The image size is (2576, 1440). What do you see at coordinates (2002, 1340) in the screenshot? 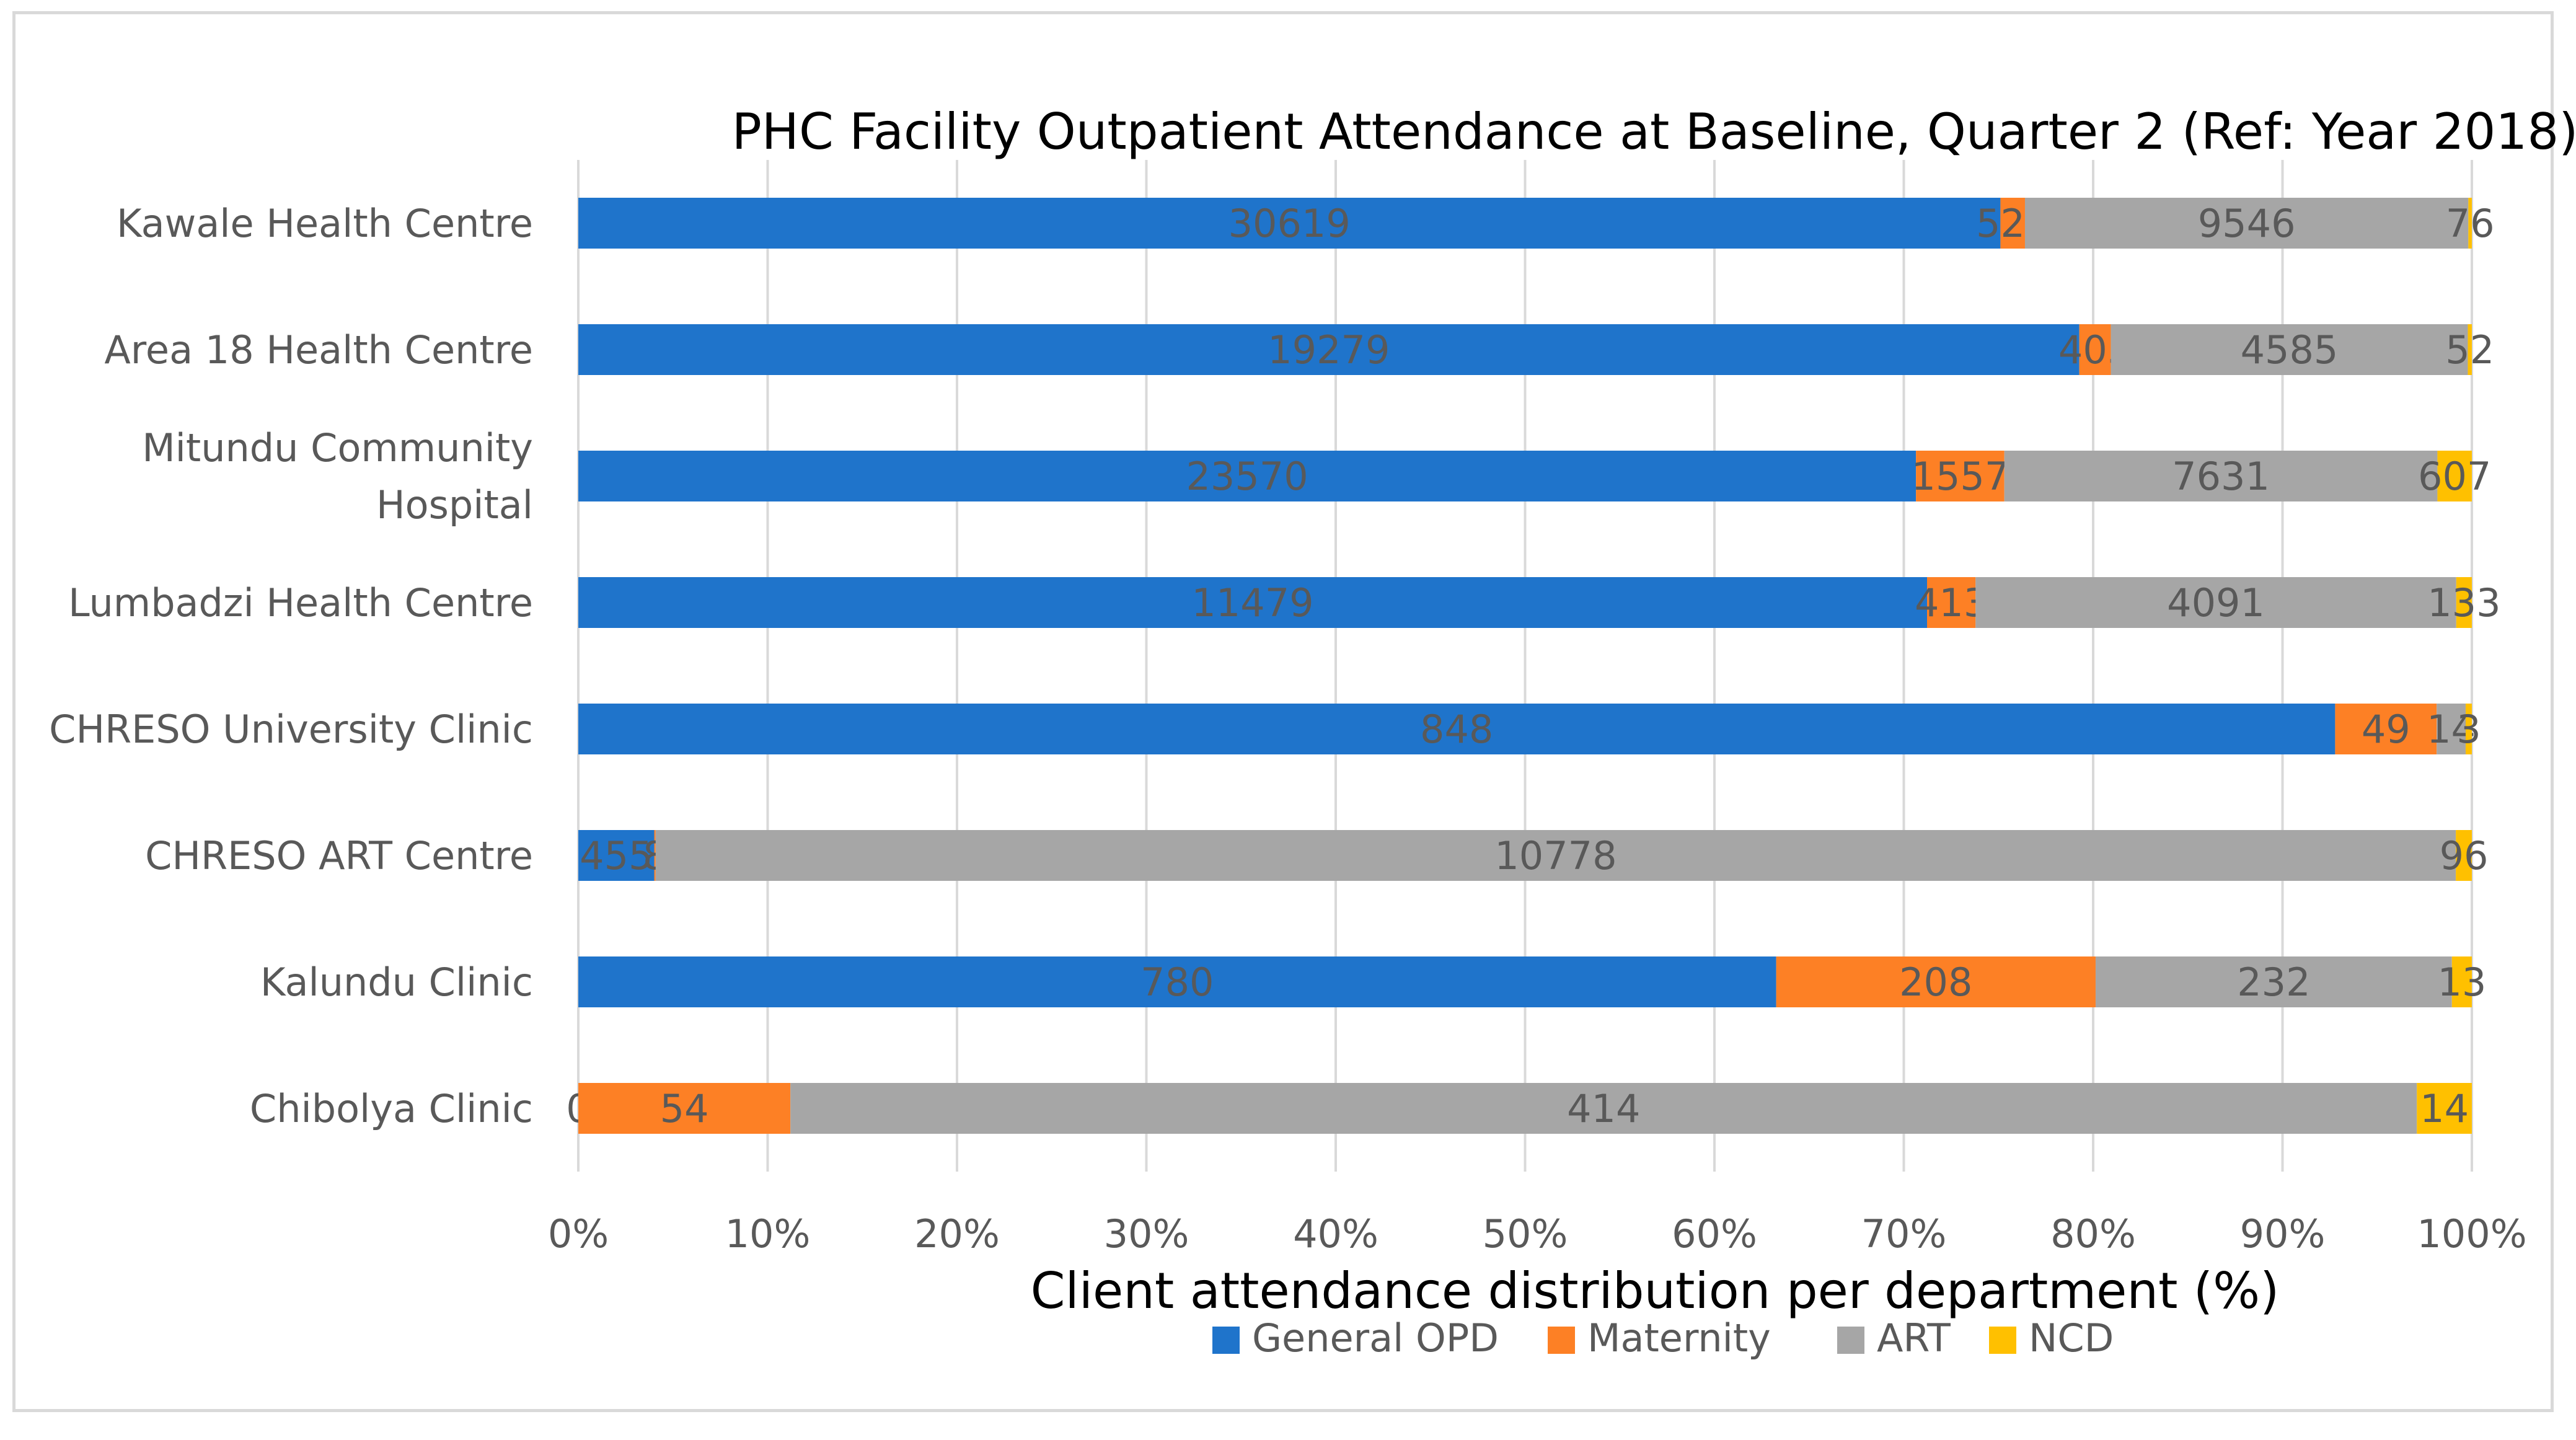
I see `legend-swatch-ncd` at bounding box center [2002, 1340].